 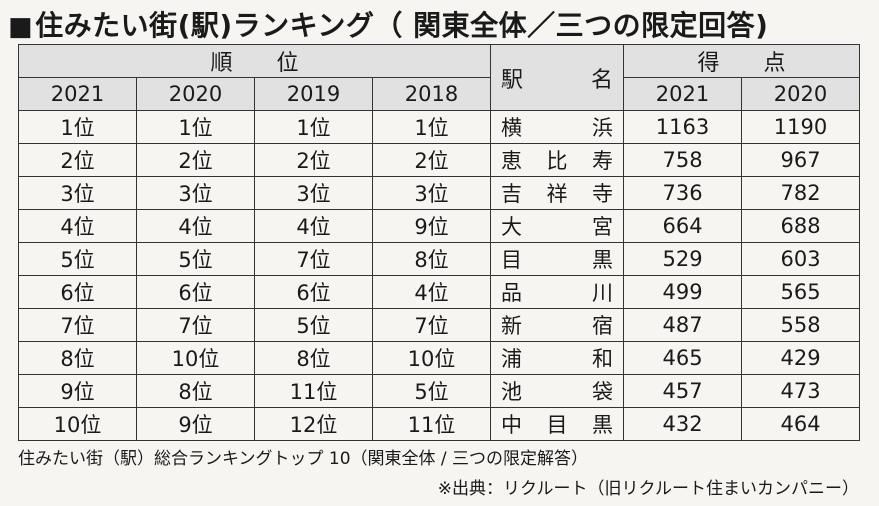 What do you see at coordinates (801, 193) in the screenshot?
I see `score-2020-cell: 782` at bounding box center [801, 193].